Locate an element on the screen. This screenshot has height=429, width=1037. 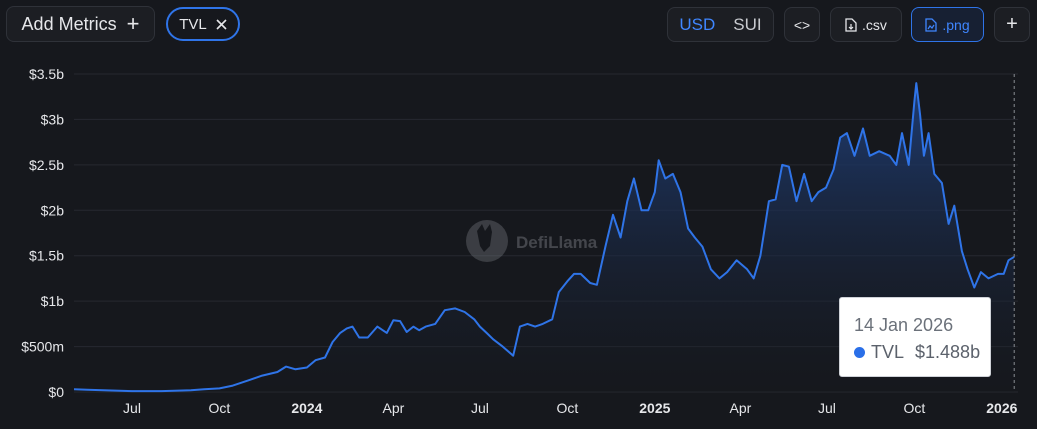
defillama-watermark: DefiLlama is located at coordinates (532, 241).